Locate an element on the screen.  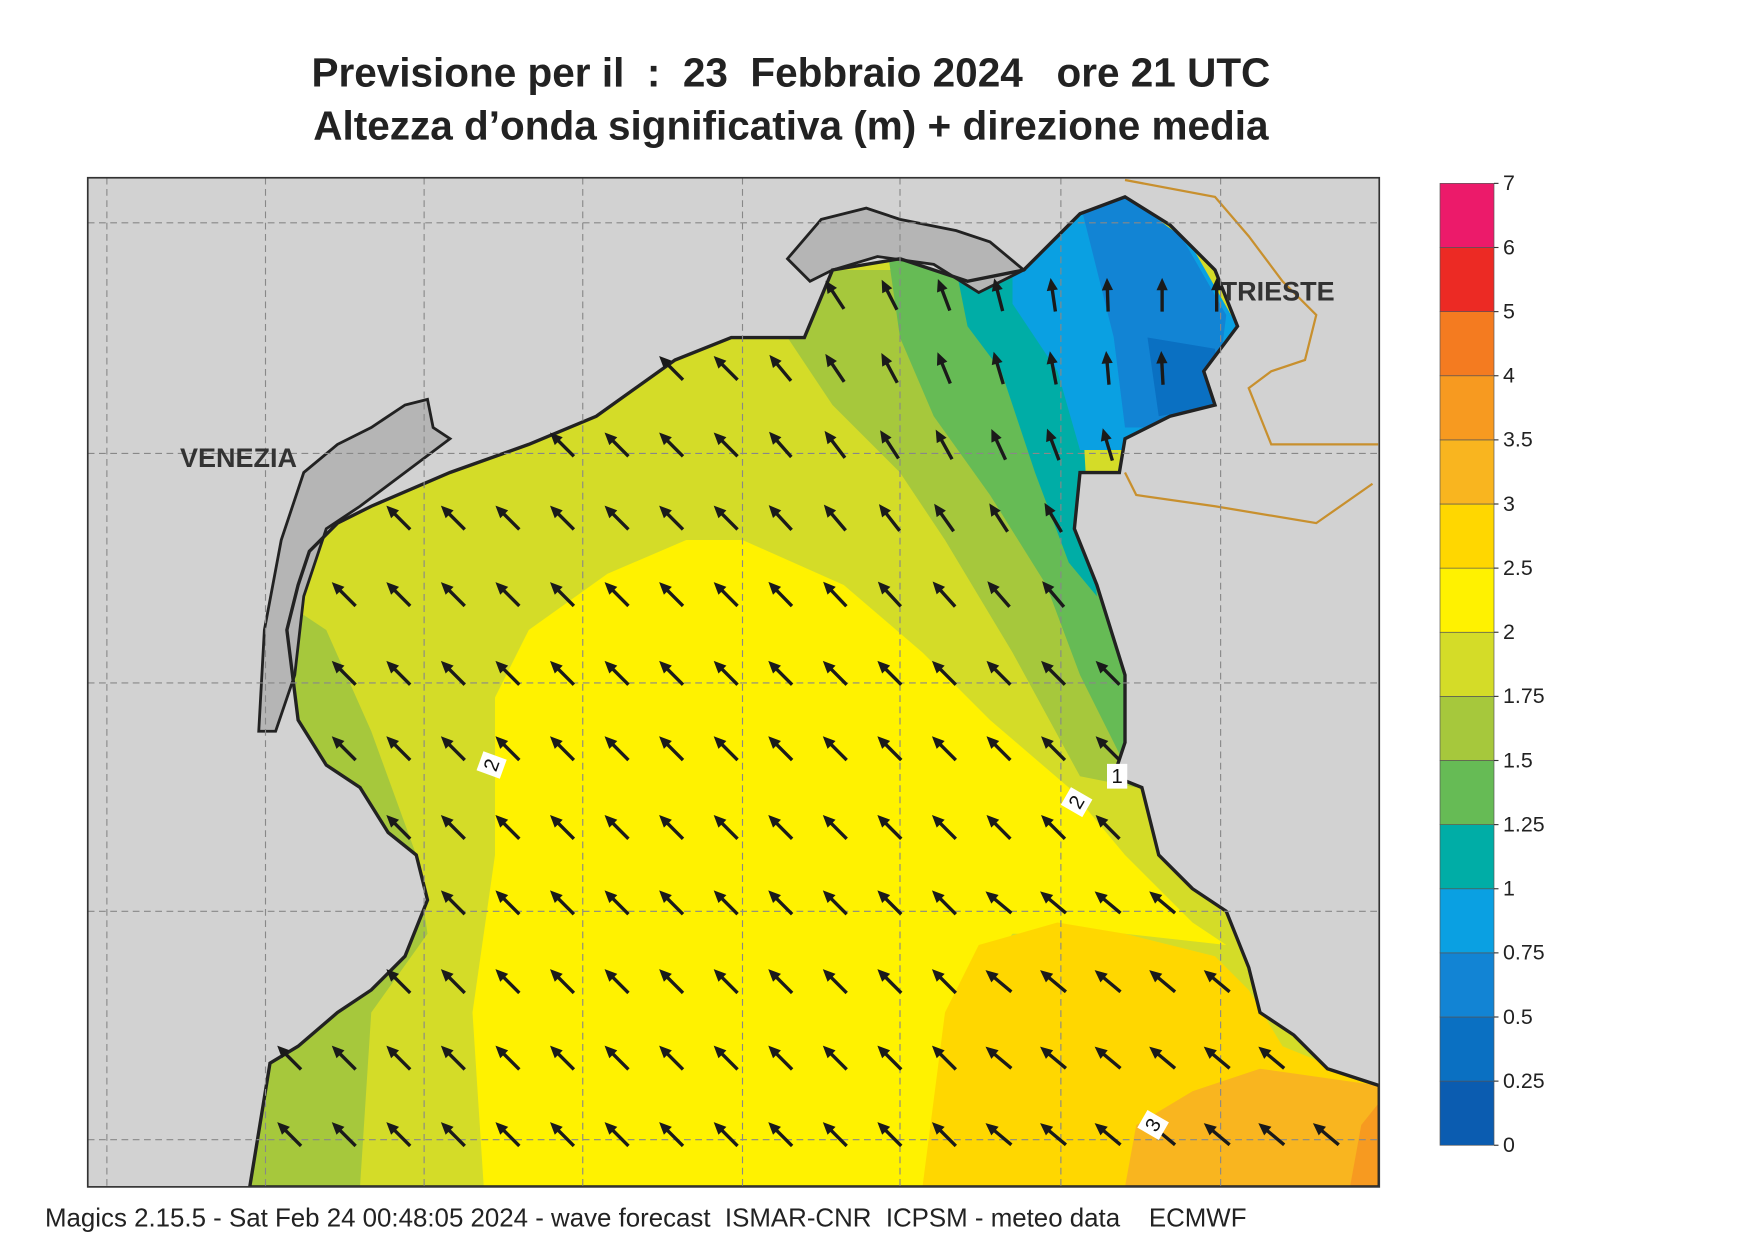
colorbar-label: 2 is located at coordinates (1509, 632).